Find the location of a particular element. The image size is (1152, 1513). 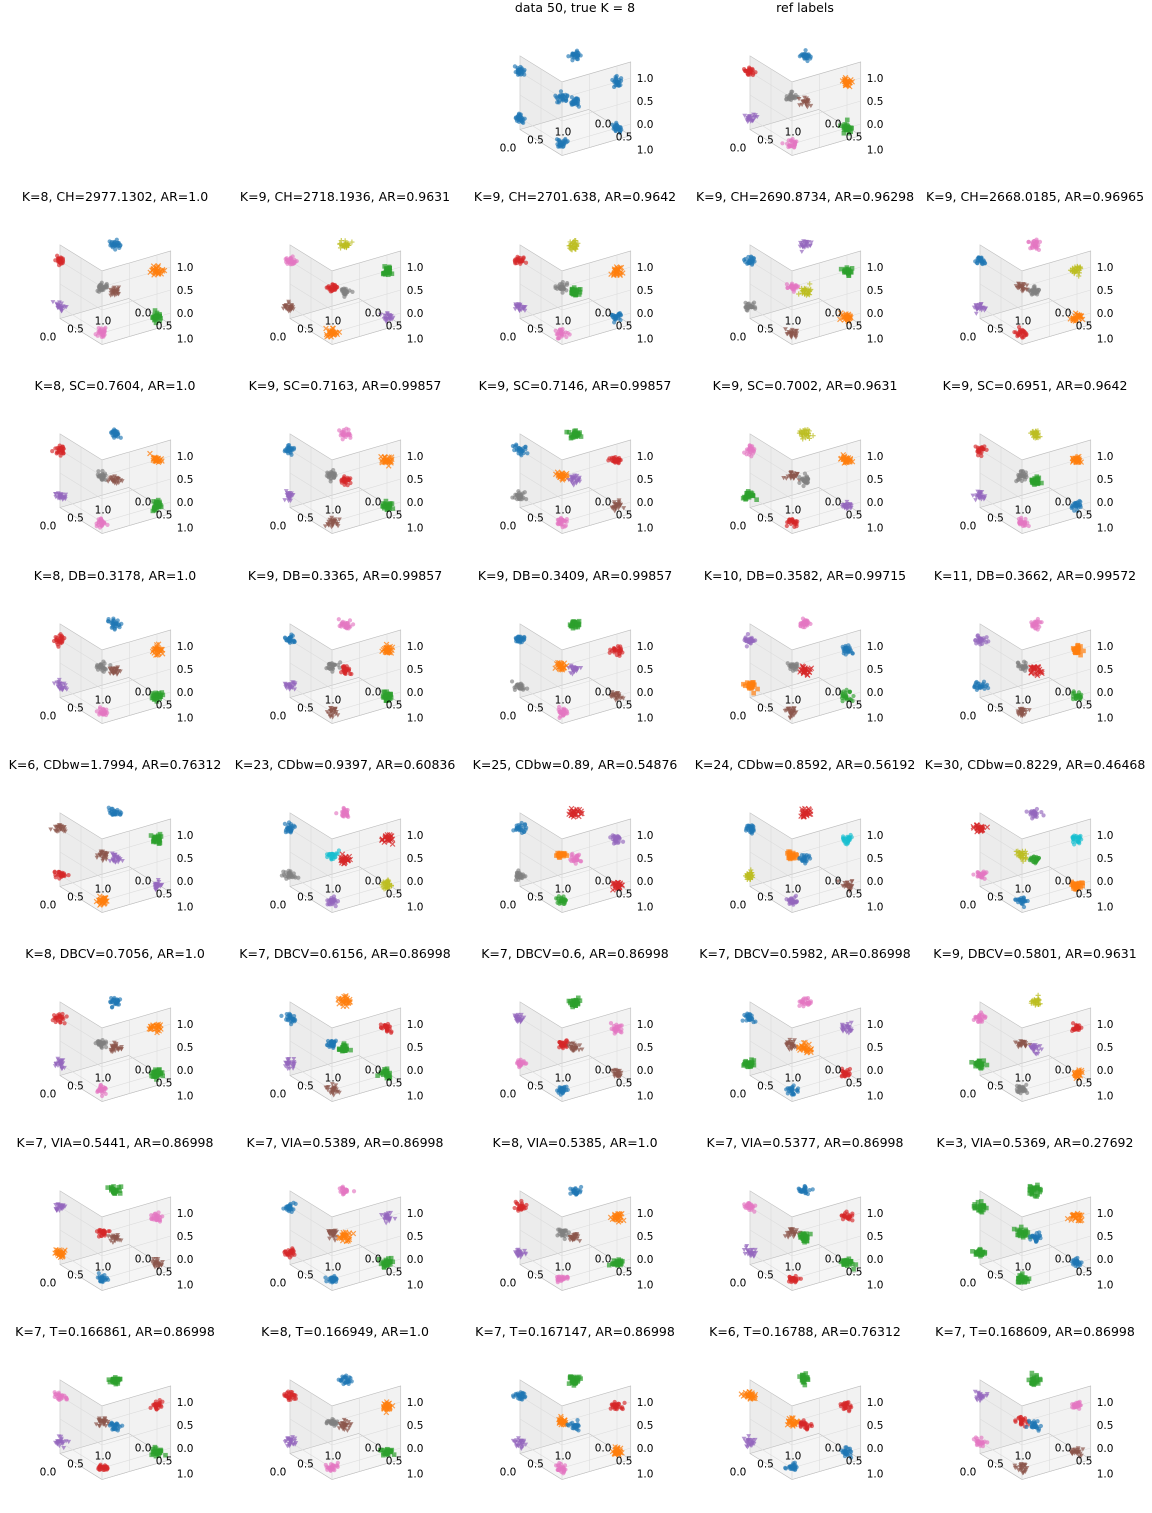

x-tick-label: 0.0 is located at coordinates (738, 338).